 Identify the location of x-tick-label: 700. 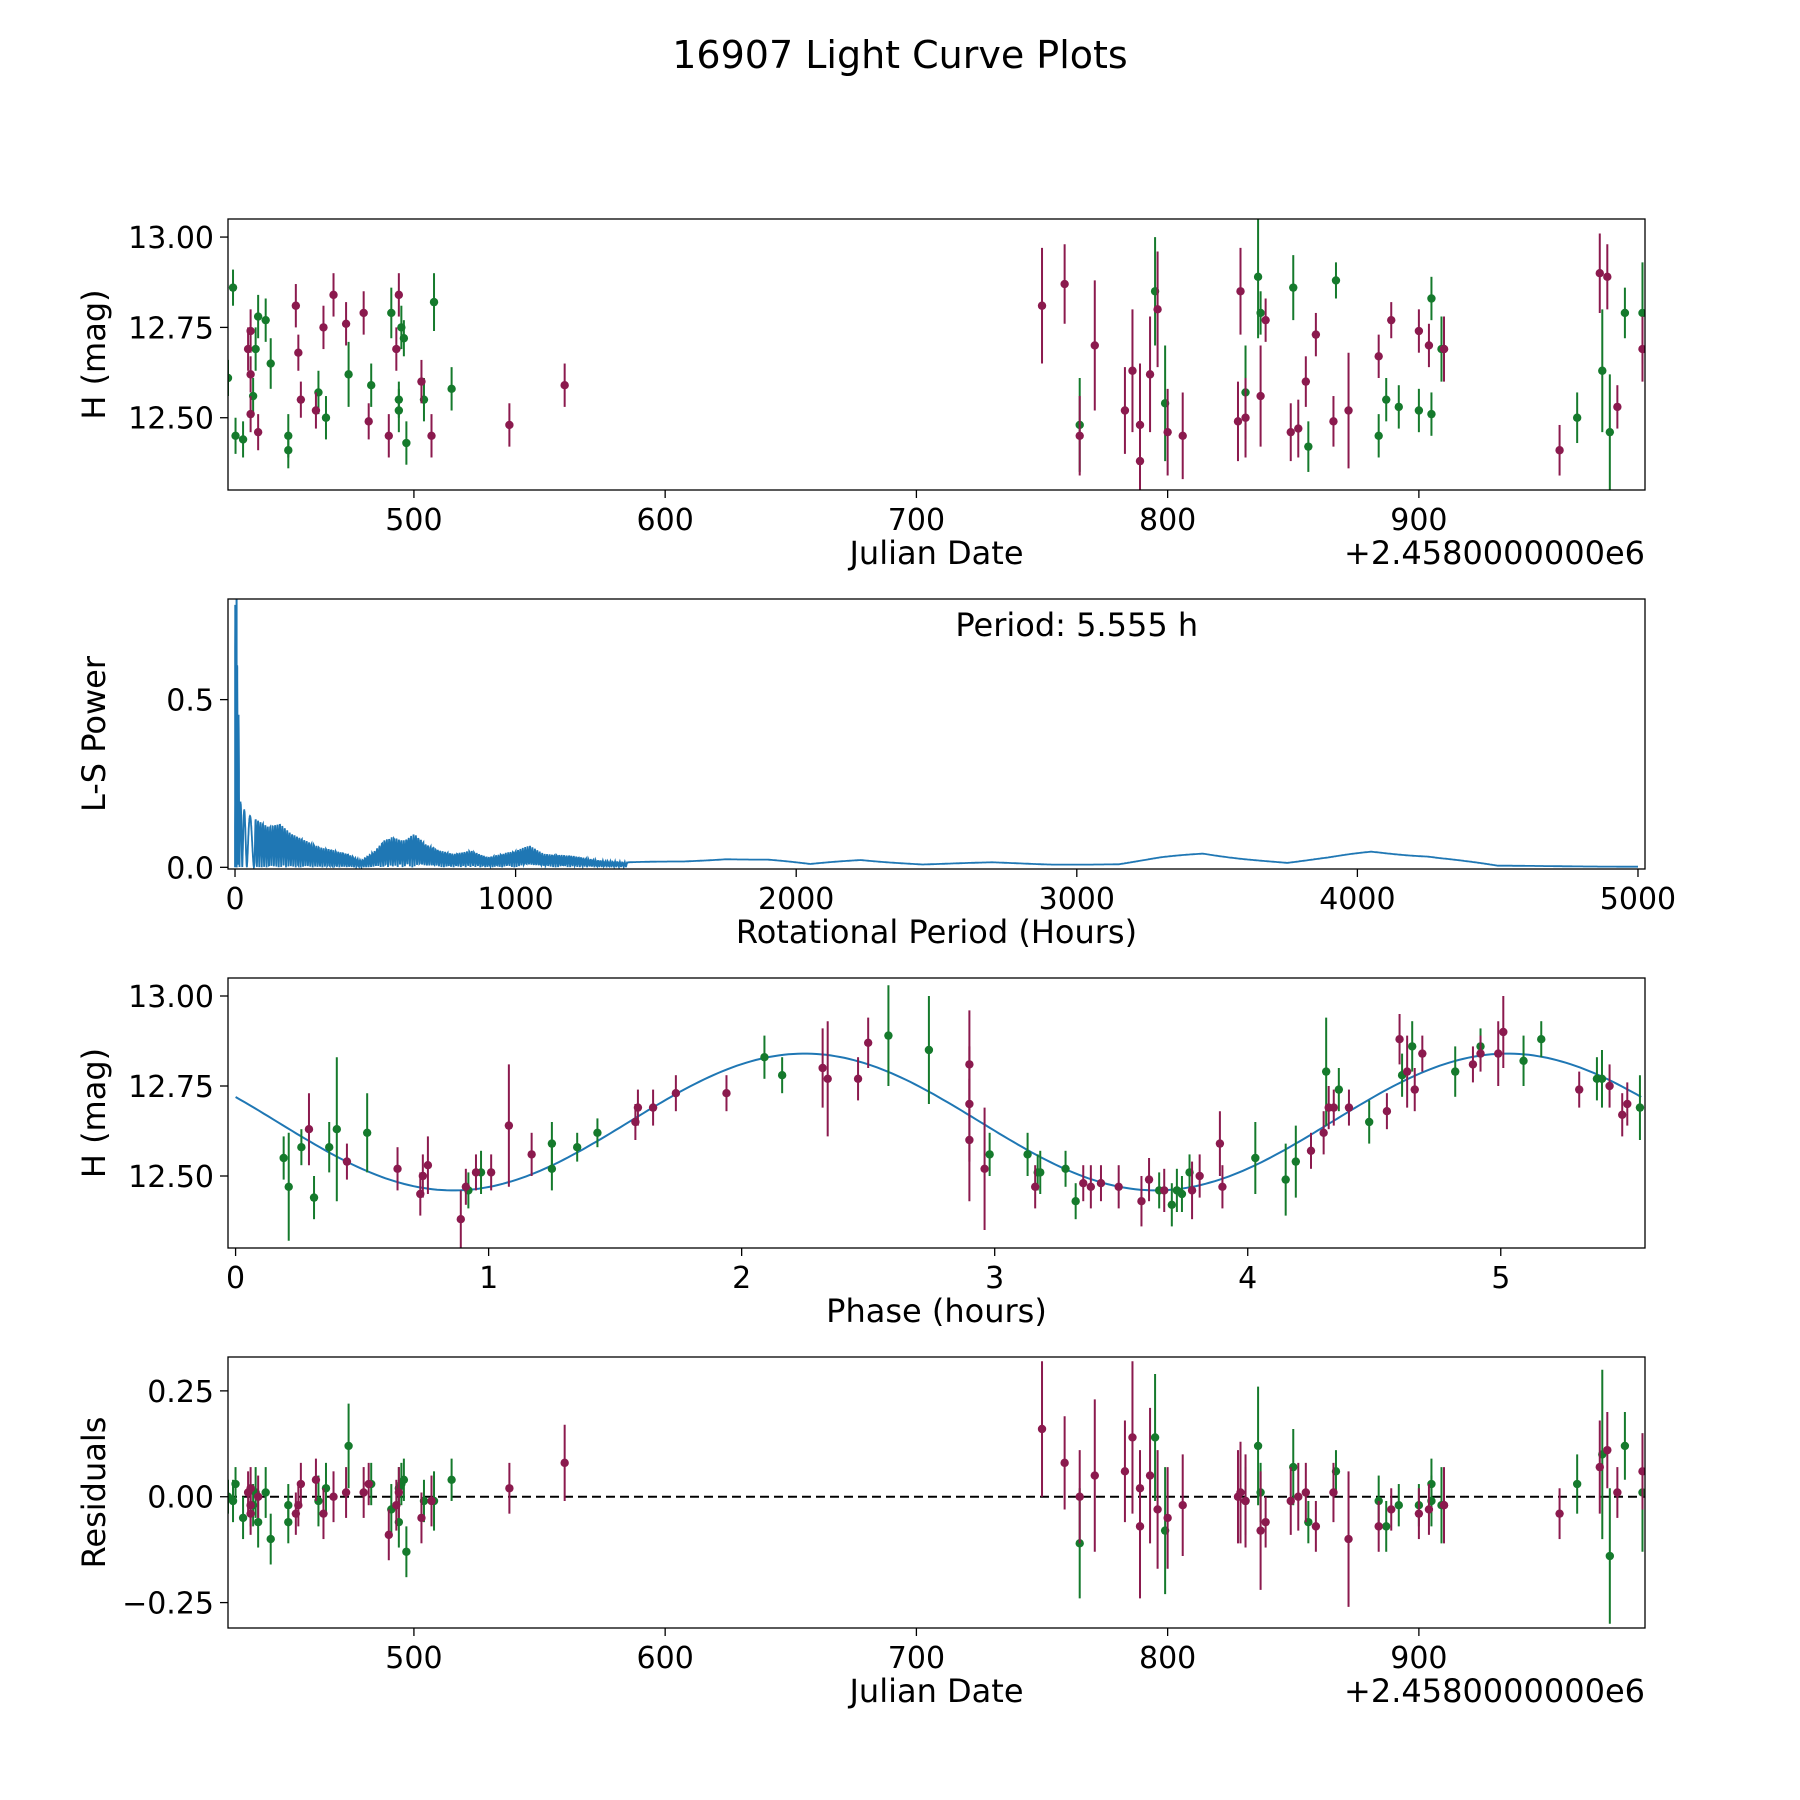
(916, 1658).